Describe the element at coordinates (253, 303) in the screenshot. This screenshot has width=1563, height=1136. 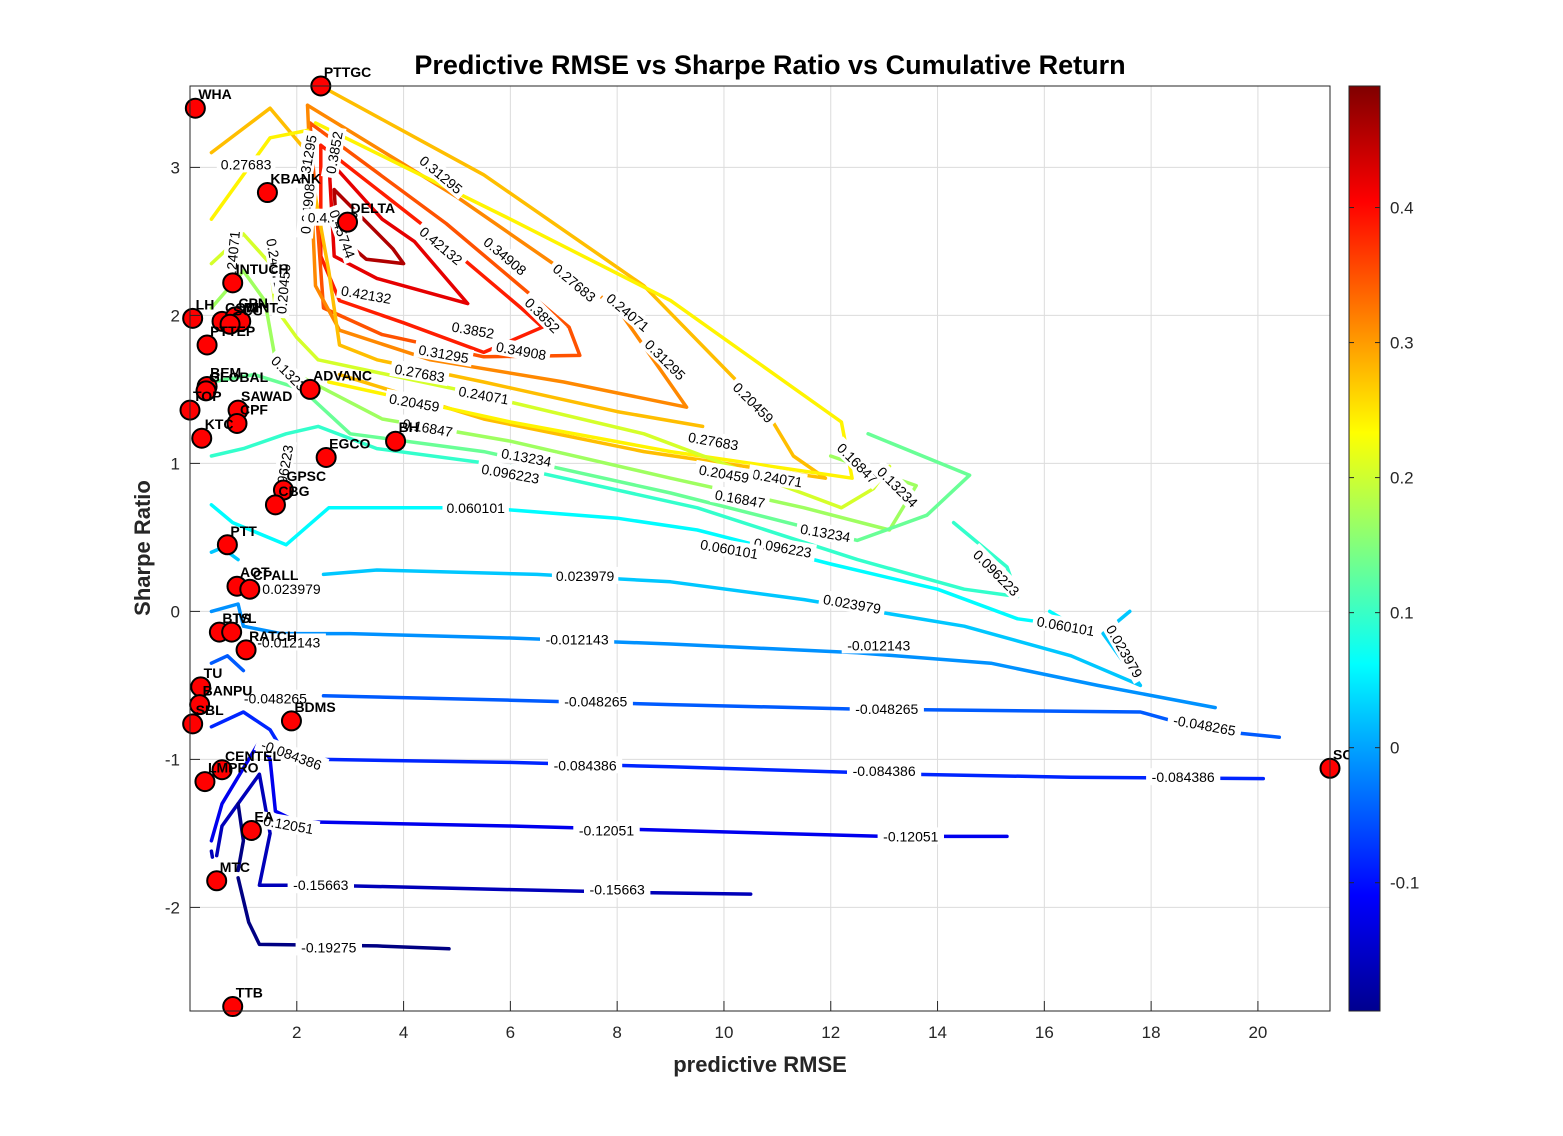
I see `point-label: CPN` at that location.